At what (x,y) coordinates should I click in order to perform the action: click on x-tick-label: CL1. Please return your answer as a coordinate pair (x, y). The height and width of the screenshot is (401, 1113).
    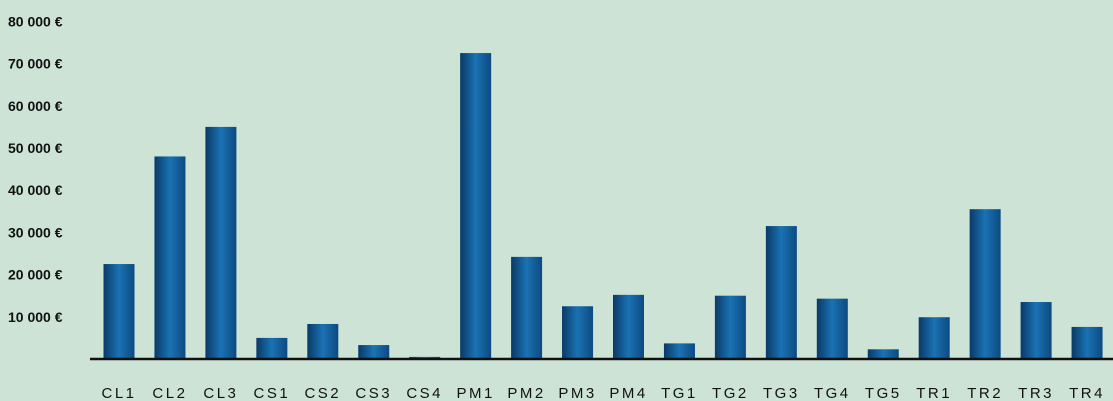
    Looking at the image, I should click on (118, 393).